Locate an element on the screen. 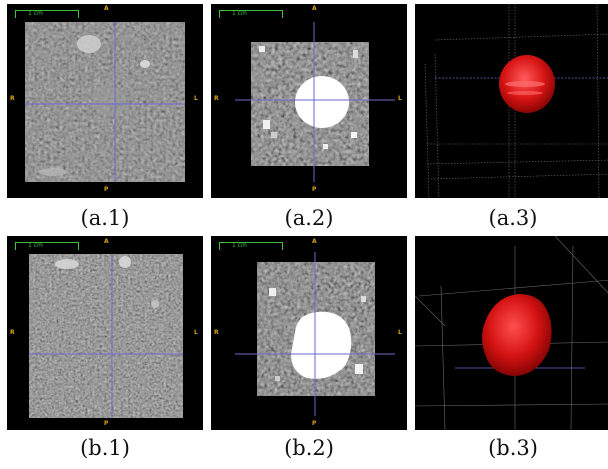 This screenshot has height=469, width=608. caption-b3: (b.3) is located at coordinates (513, 448).